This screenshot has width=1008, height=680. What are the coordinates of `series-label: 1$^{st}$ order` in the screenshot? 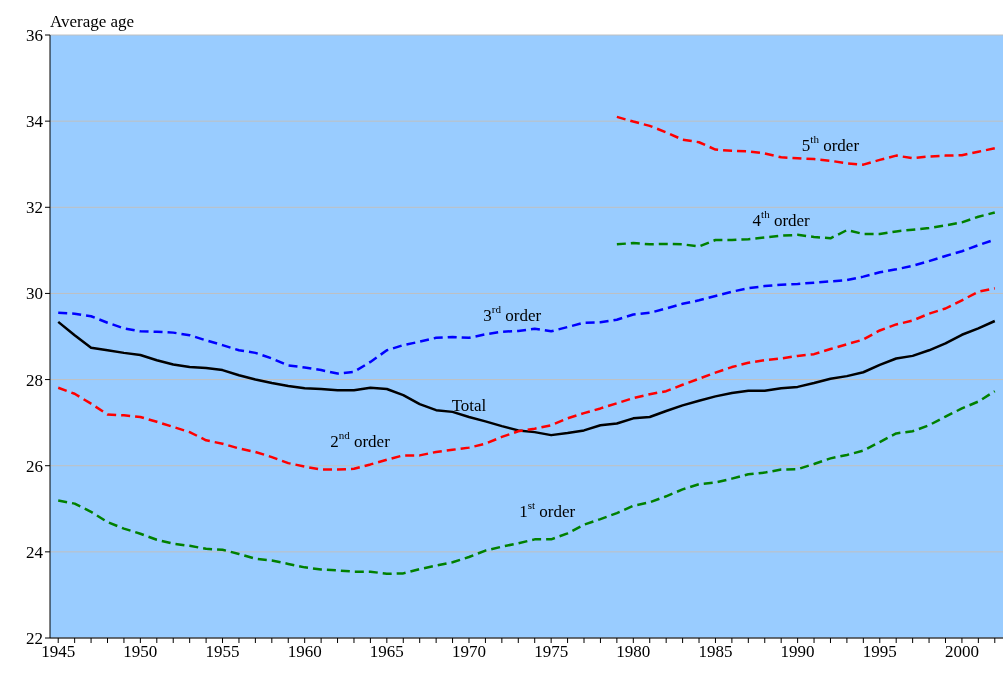 It's located at (547, 510).